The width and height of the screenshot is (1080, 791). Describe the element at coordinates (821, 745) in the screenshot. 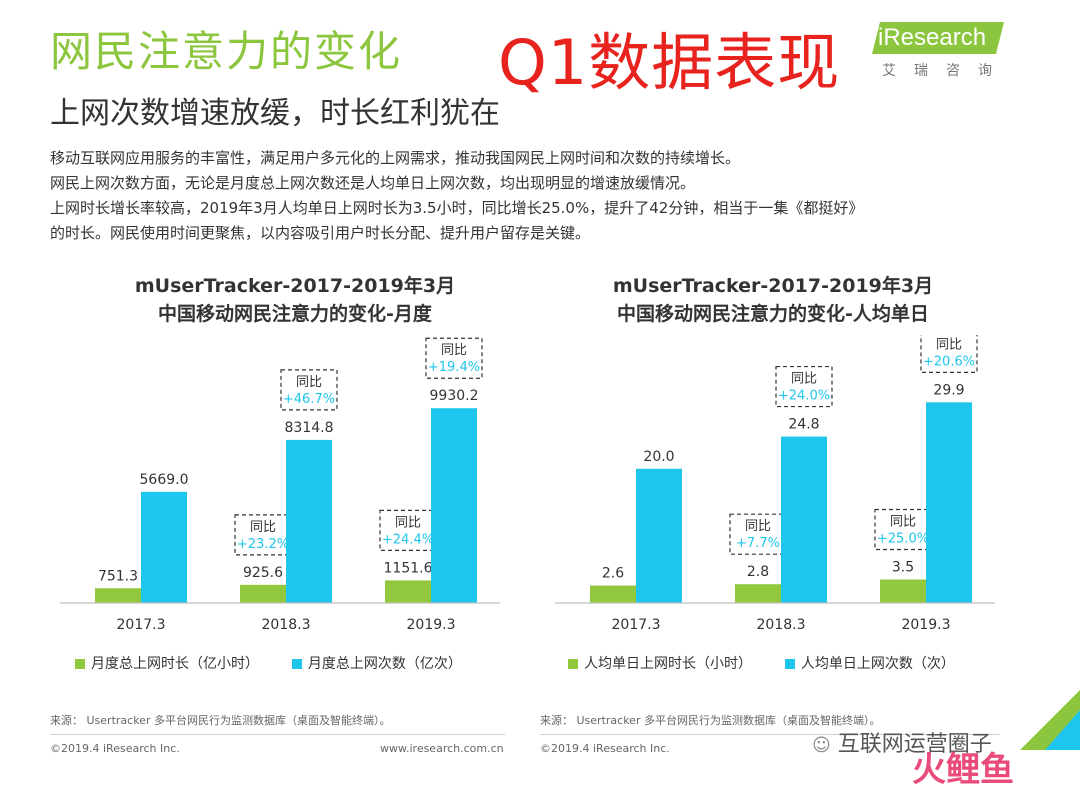

I see `wechat-icon: ☺` at that location.